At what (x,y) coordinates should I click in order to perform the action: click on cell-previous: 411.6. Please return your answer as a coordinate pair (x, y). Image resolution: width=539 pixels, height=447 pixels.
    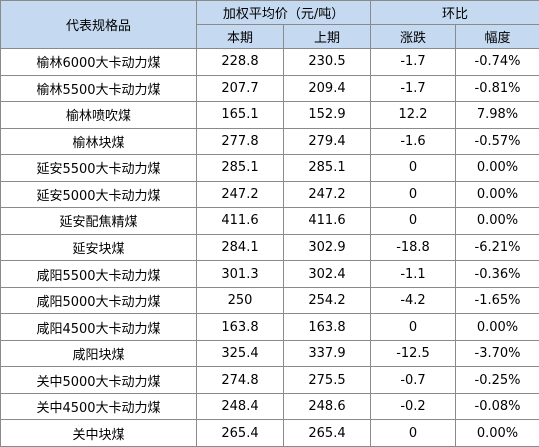
    Looking at the image, I should click on (327, 221).